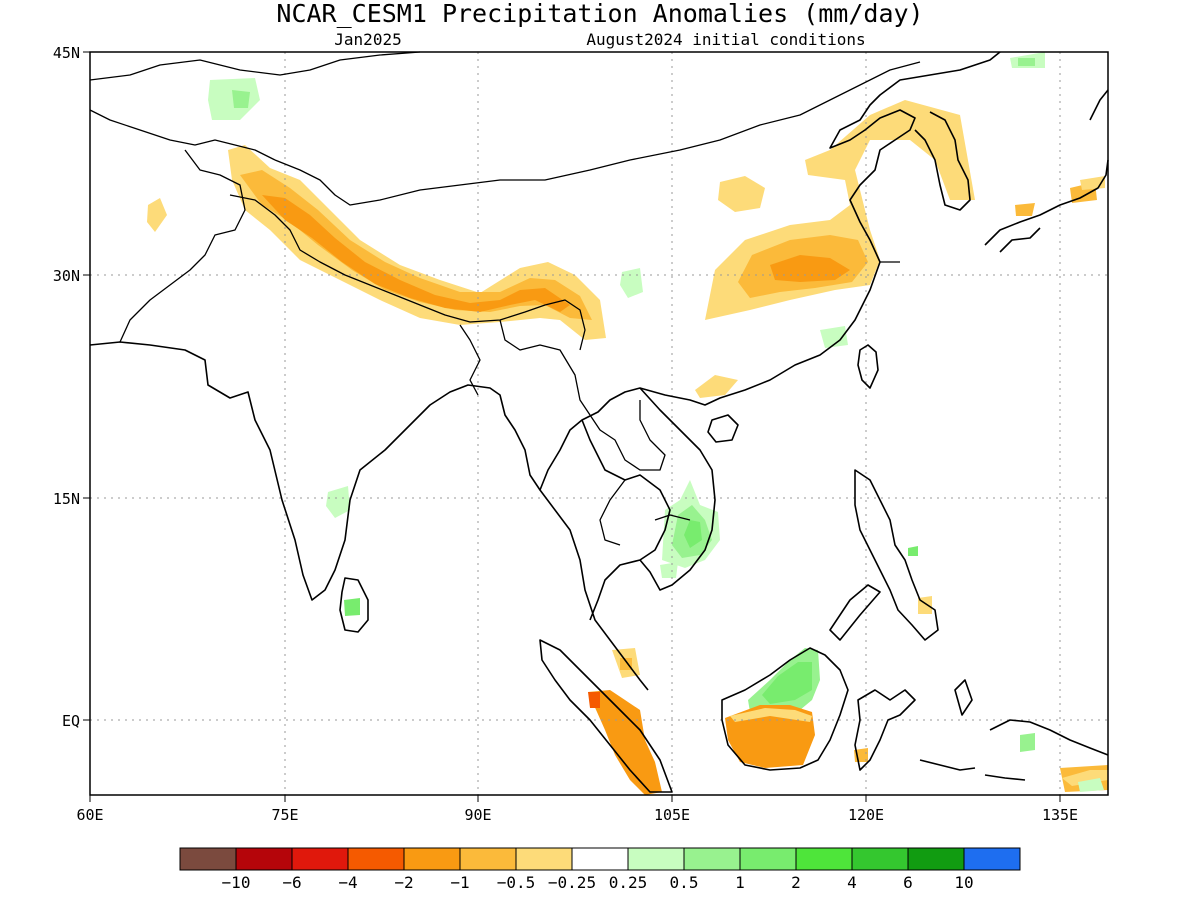  Describe the element at coordinates (284, 815) in the screenshot. I see `lon-tick-75e: 75E` at that location.